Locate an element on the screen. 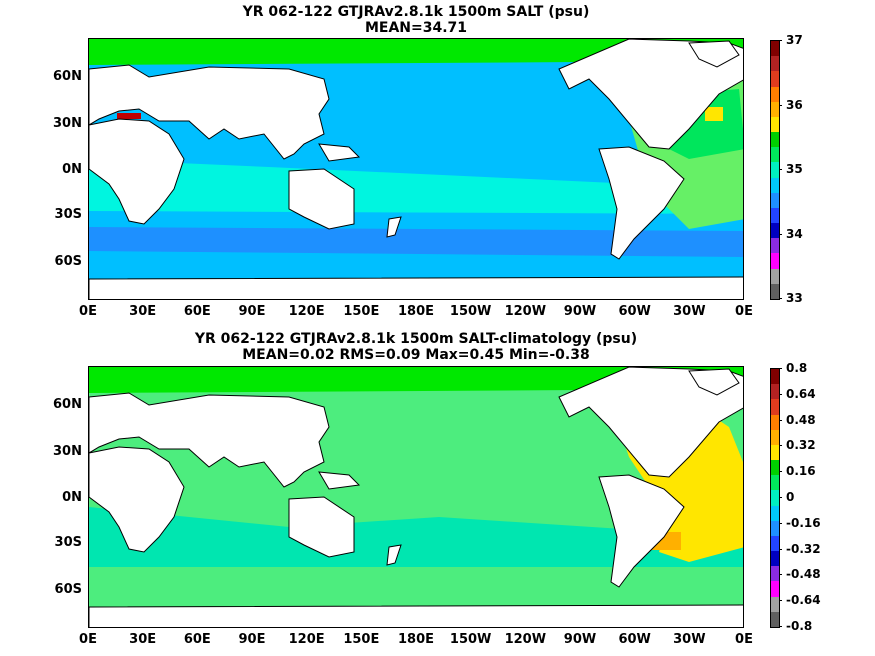 This screenshot has height=656, width=875. panel2-lon-label: 90W is located at coordinates (580, 639).